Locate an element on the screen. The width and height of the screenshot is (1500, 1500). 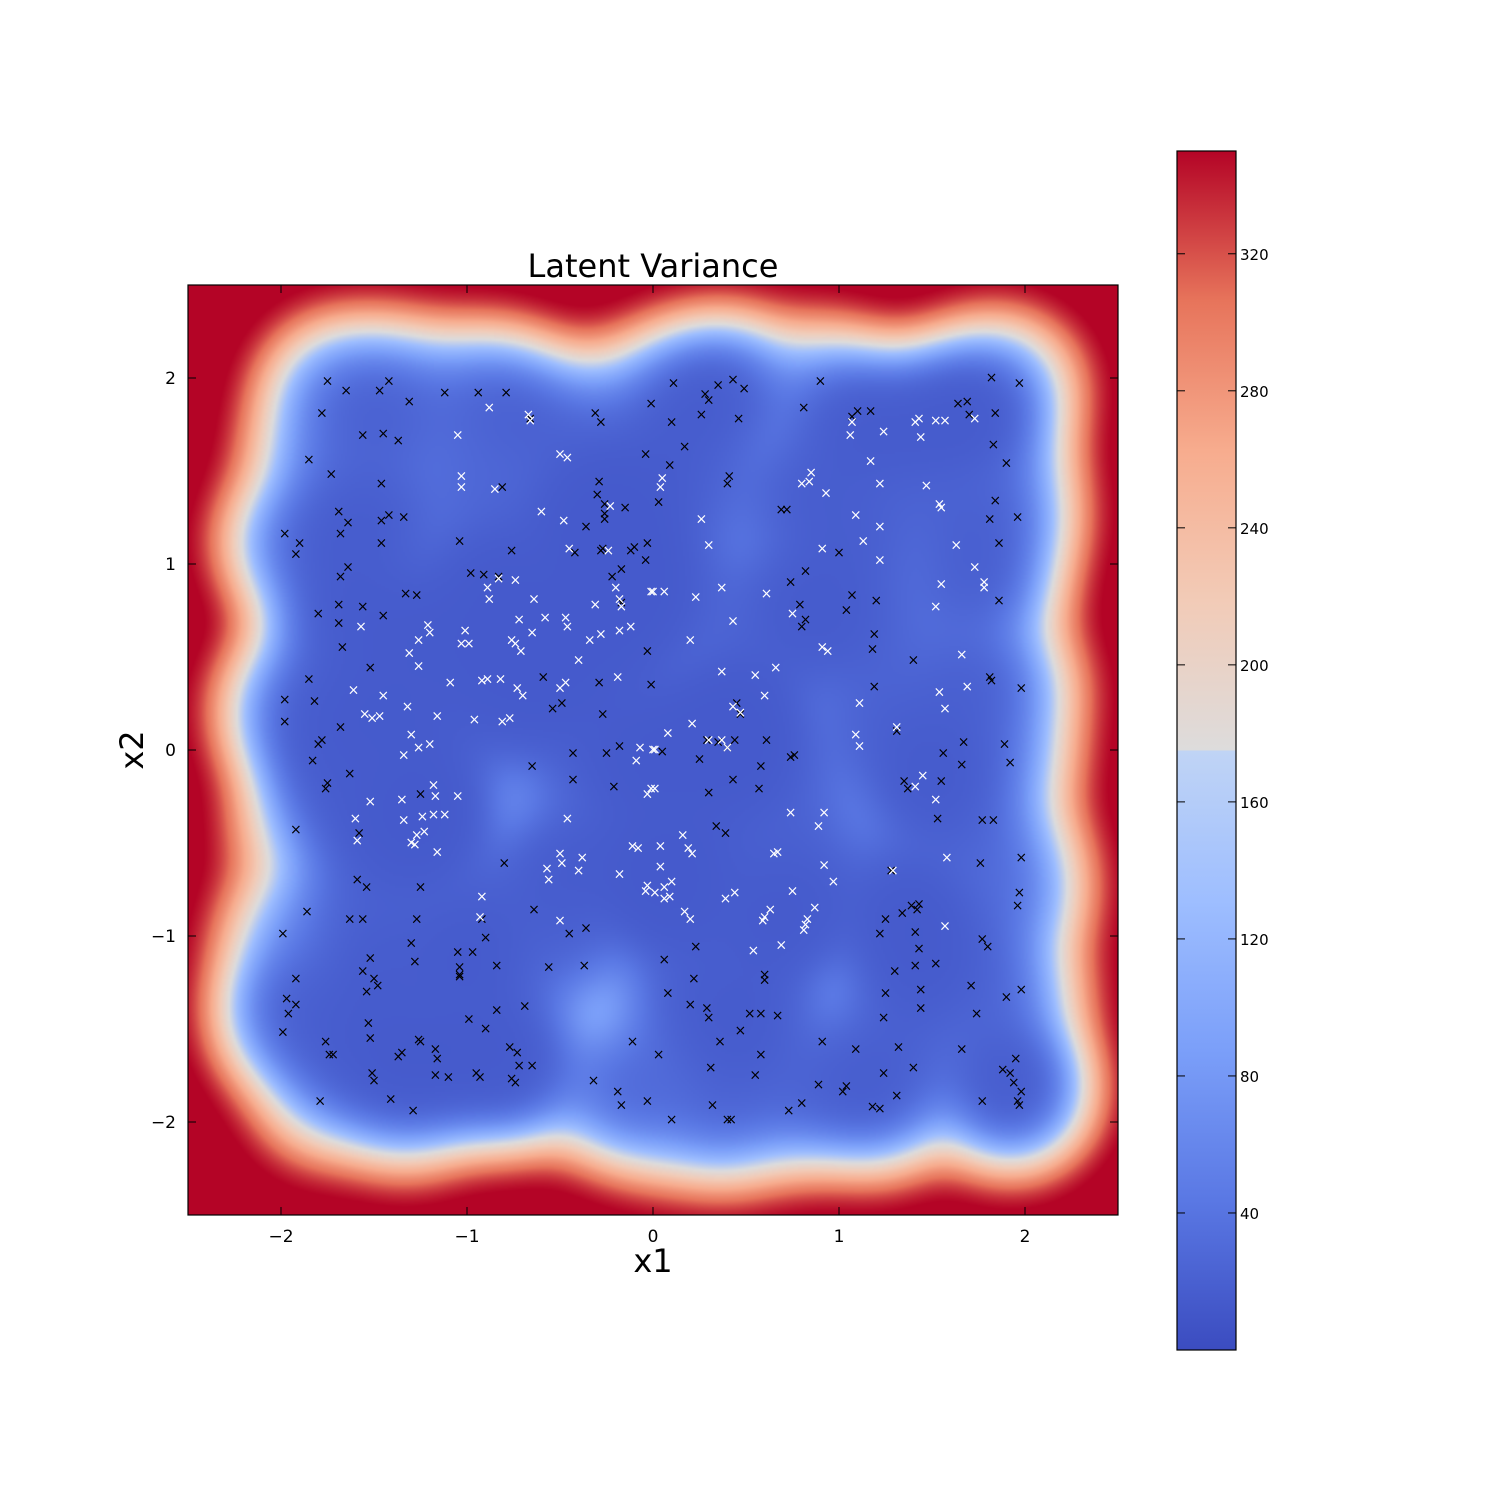
y-tick-label: 0 is located at coordinates (170, 751).